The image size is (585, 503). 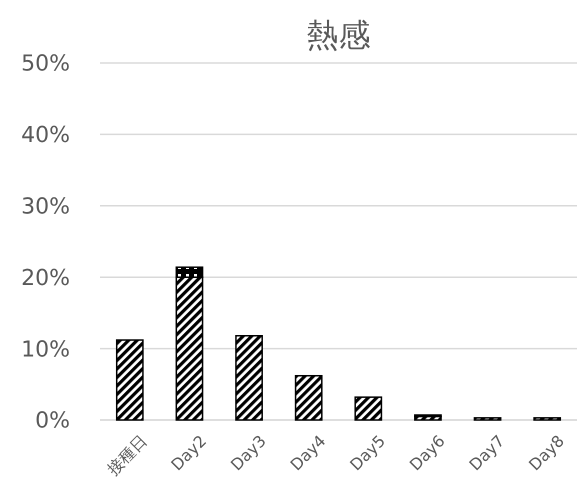 I want to click on y-tick-label: 10%, so click(x=45, y=349).